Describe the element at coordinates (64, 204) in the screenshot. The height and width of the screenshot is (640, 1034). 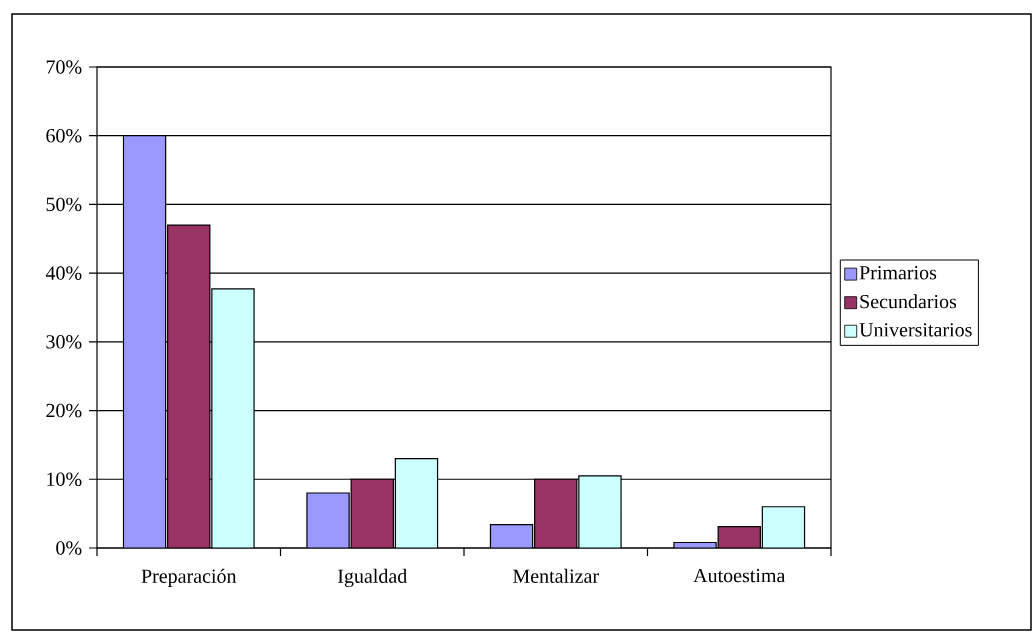
I see `y-tick-label: 50%` at that location.